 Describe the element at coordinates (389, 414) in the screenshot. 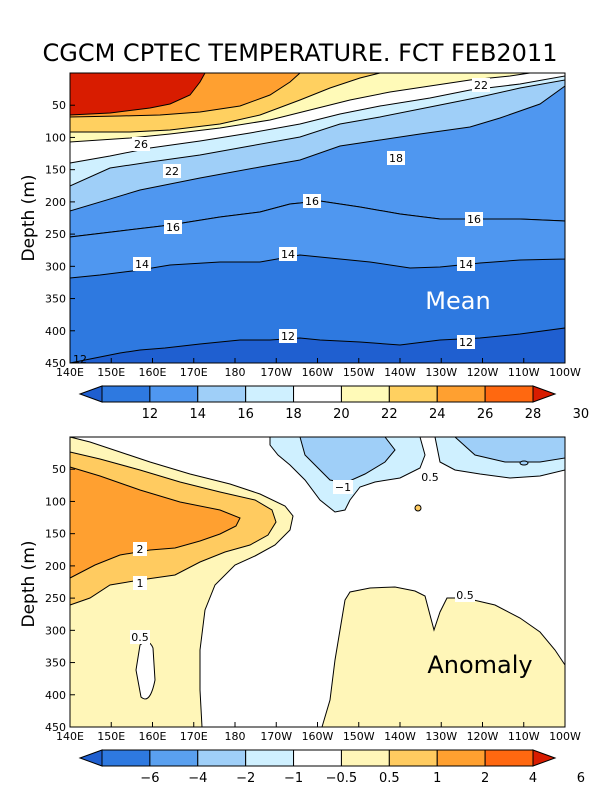

I see `colorbar-label: 22` at that location.